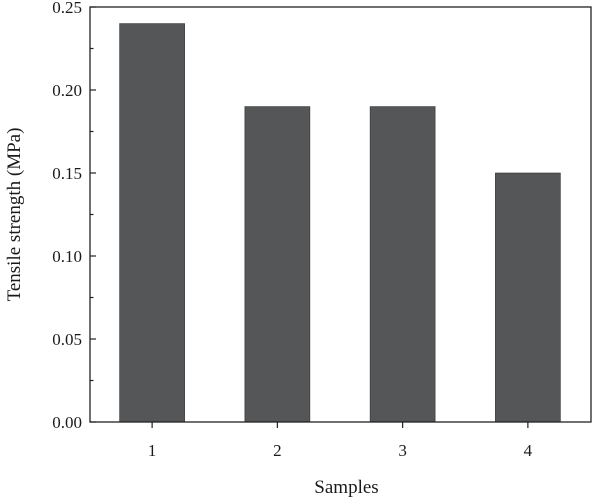  I want to click on y-tick-label: 0.15, so click(67, 173).